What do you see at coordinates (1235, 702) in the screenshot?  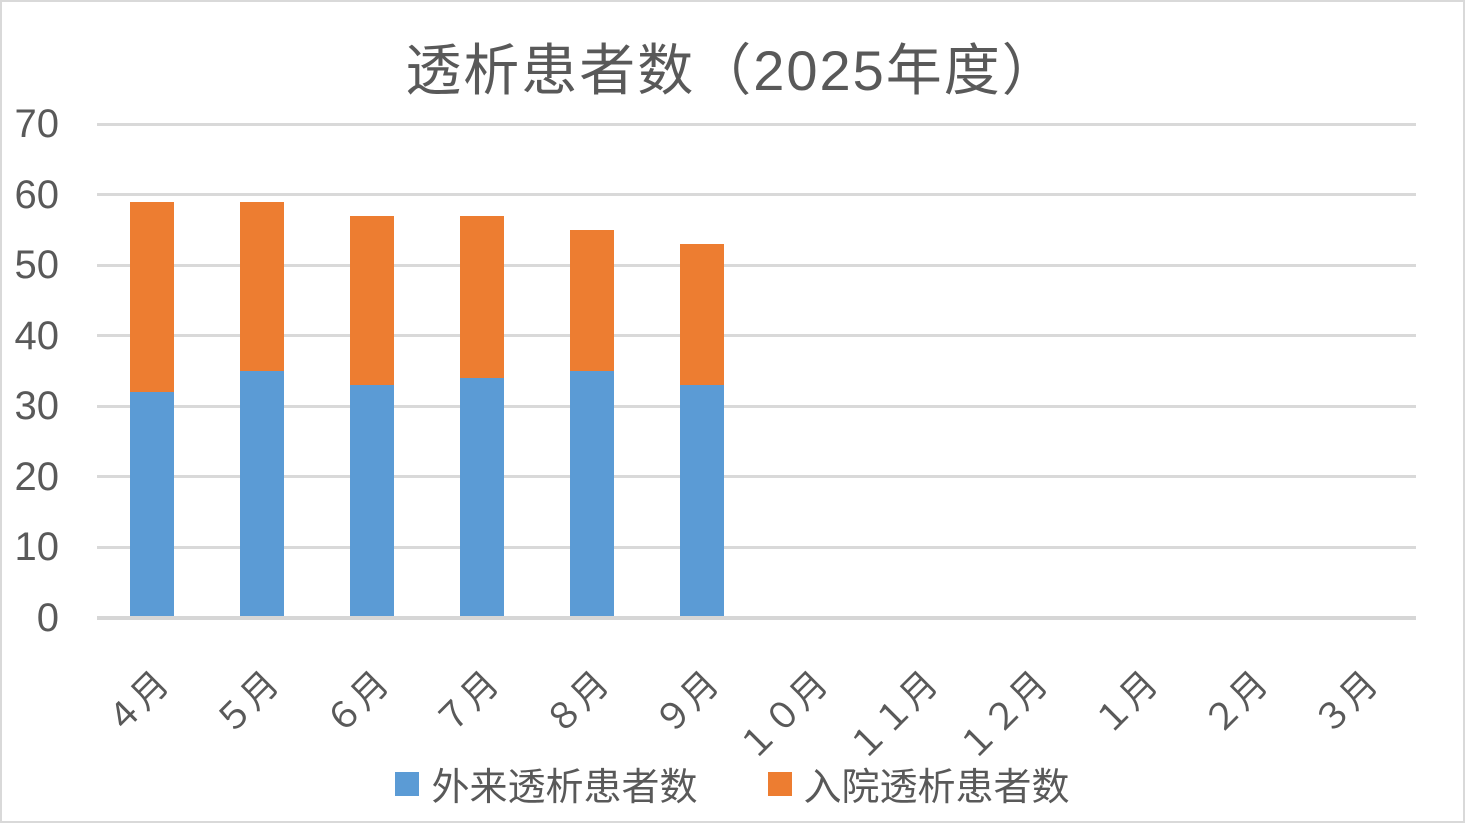 I see `x-tick-label: ２月` at bounding box center [1235, 702].